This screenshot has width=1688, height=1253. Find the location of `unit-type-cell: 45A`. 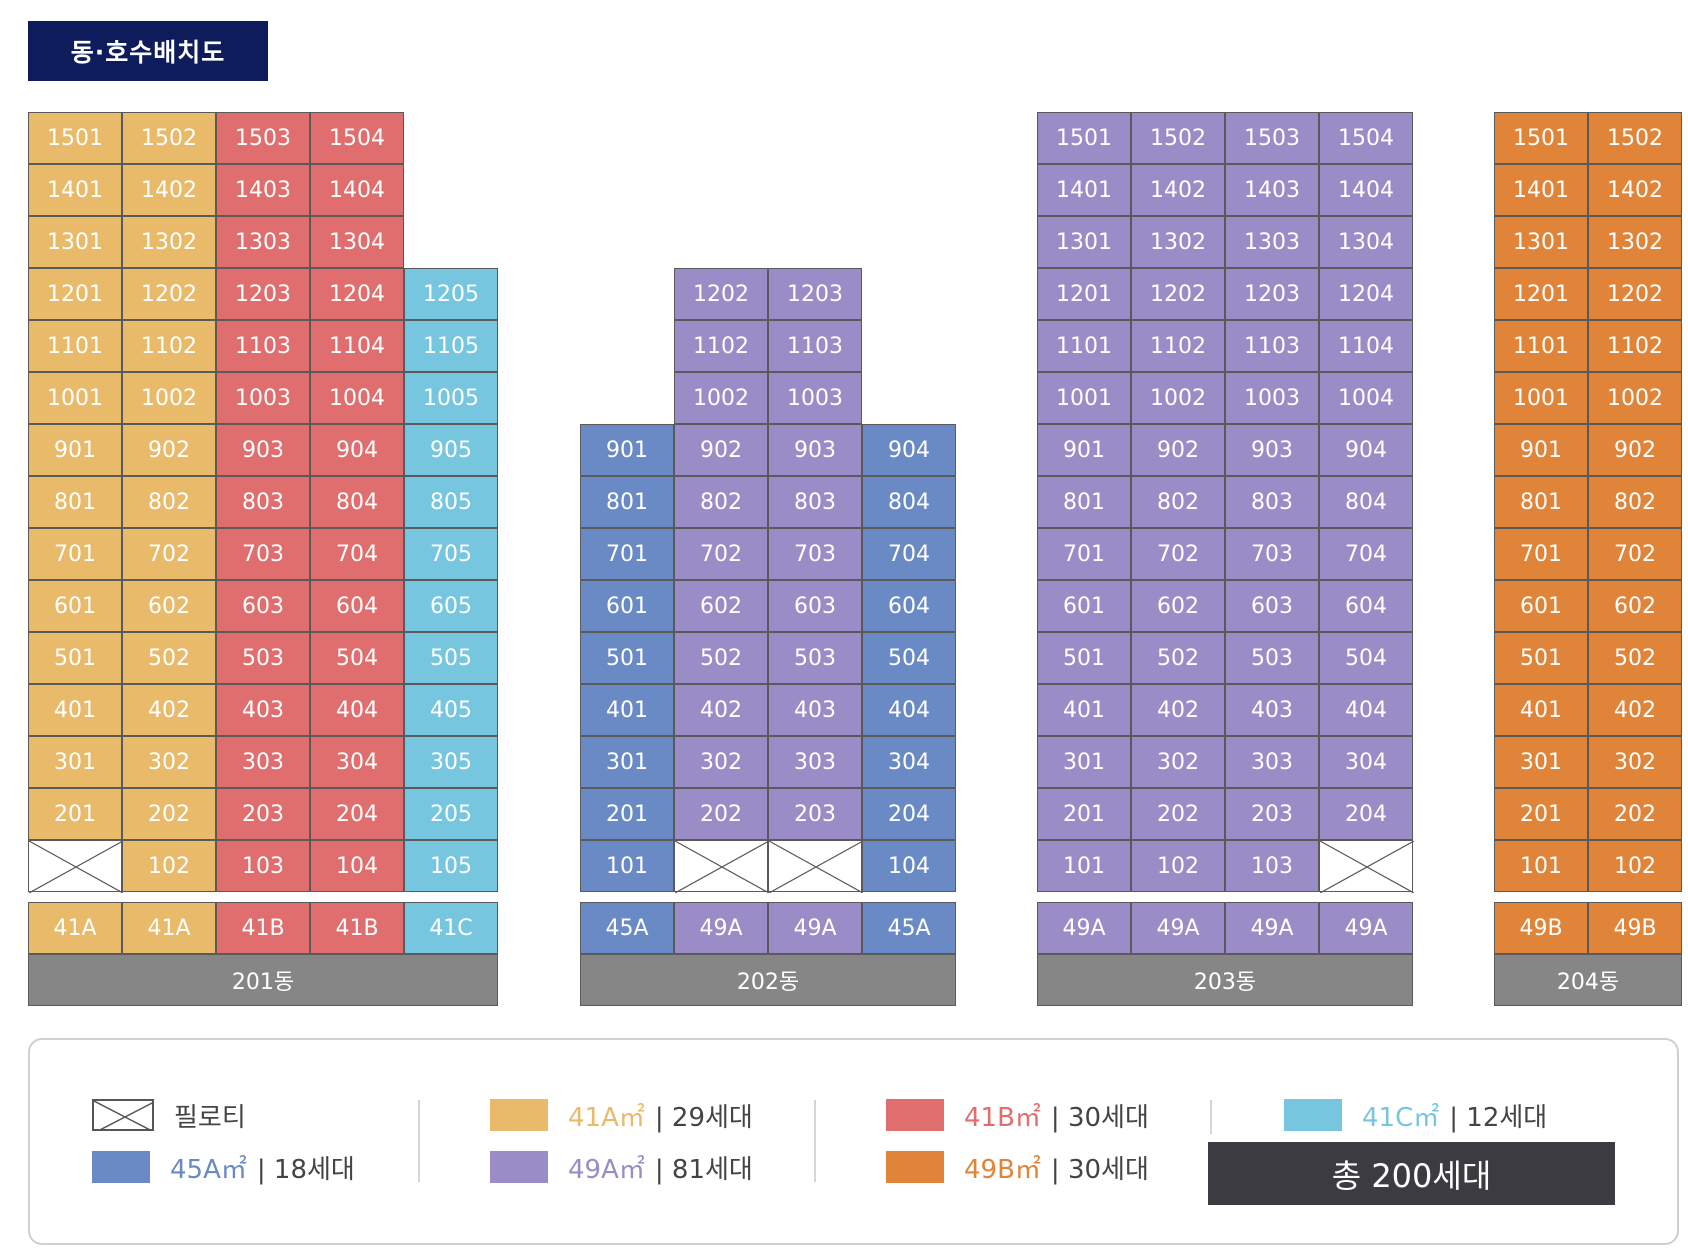

unit-type-cell: 45A is located at coordinates (627, 928).